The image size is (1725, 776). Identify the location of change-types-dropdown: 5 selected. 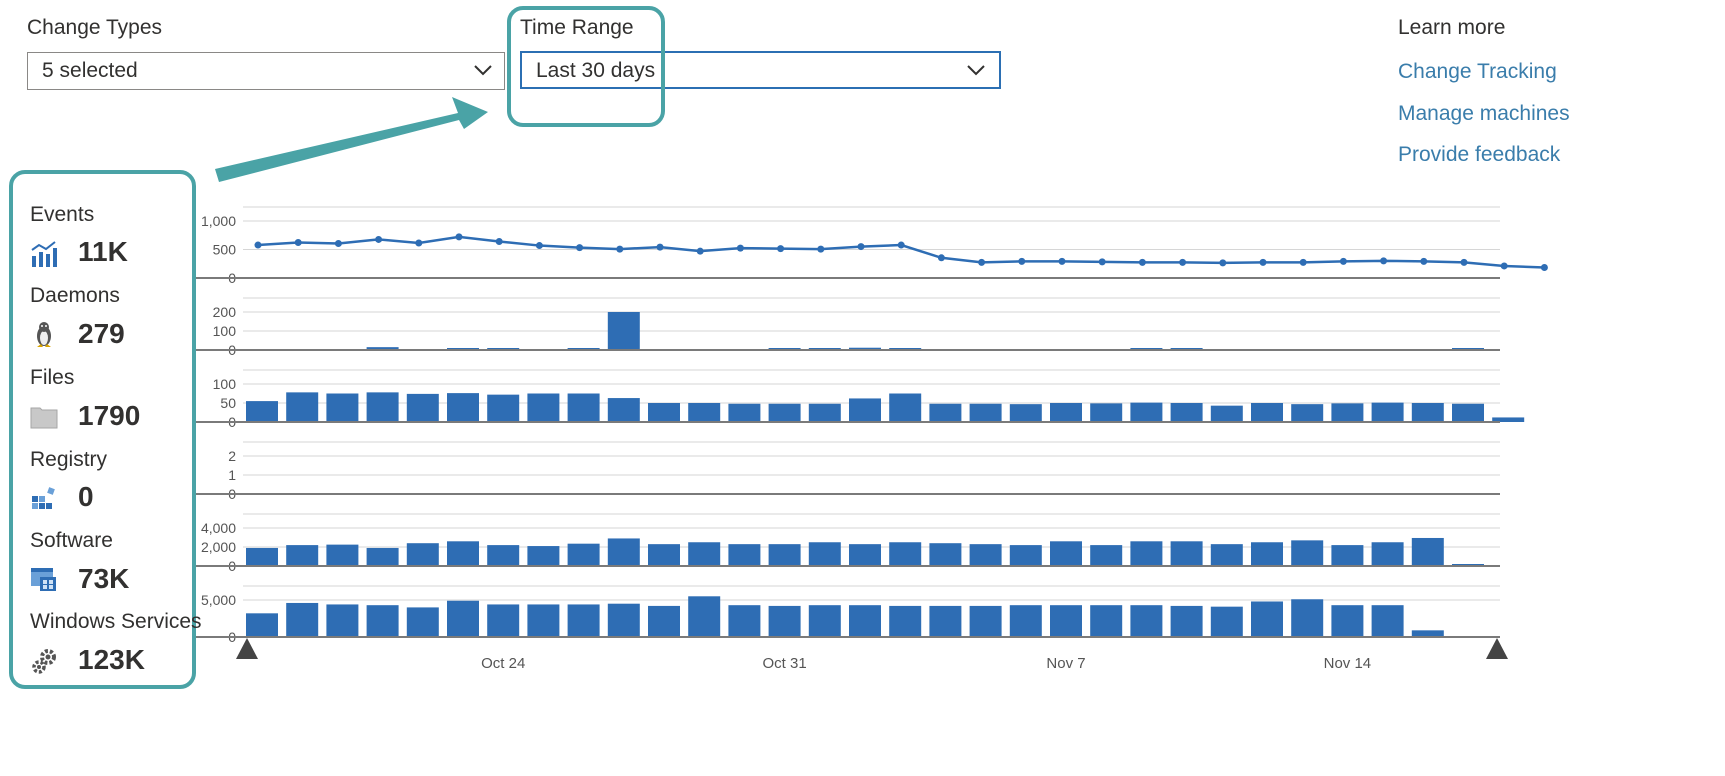
(266, 71).